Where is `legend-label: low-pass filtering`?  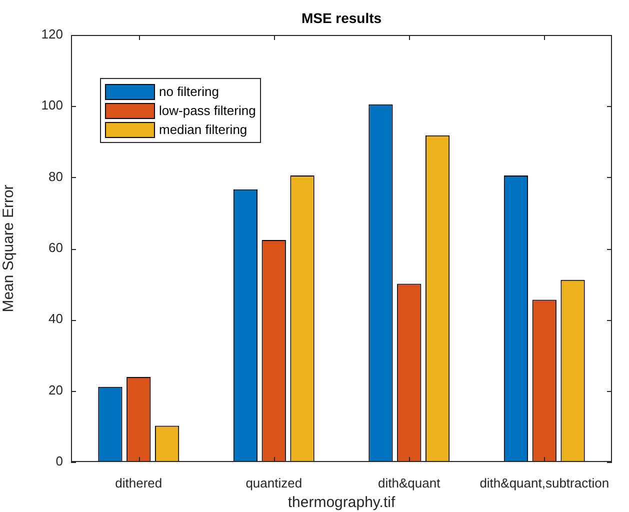 legend-label: low-pass filtering is located at coordinates (207, 110).